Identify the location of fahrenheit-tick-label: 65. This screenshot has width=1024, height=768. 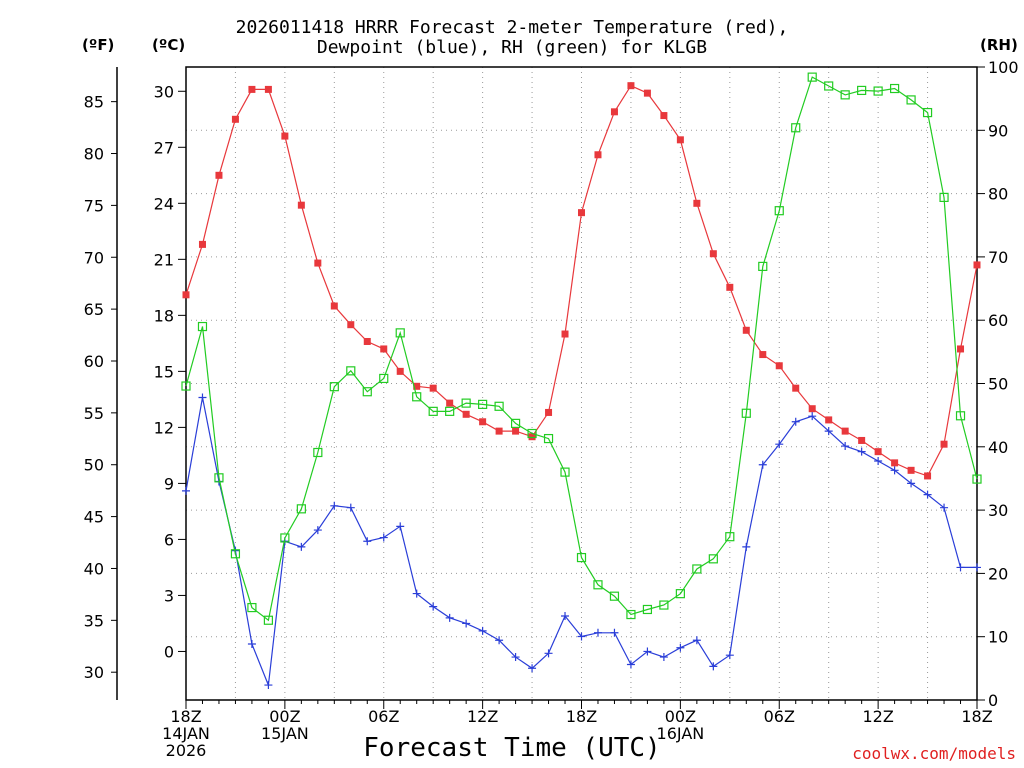
(94, 309).